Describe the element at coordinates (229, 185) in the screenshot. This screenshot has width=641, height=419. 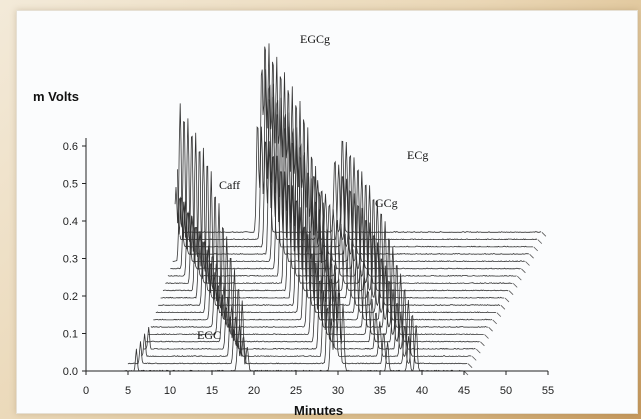
I see `peak-label: Caff` at that location.